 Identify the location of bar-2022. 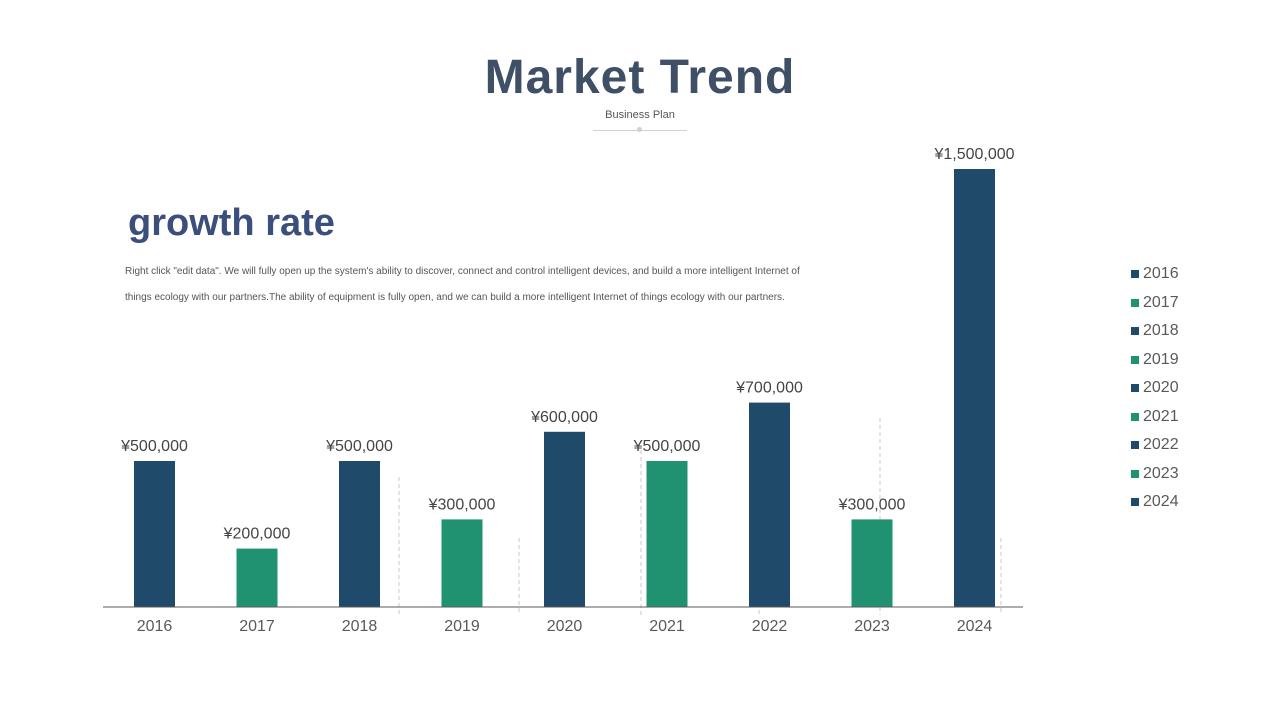
(769, 504).